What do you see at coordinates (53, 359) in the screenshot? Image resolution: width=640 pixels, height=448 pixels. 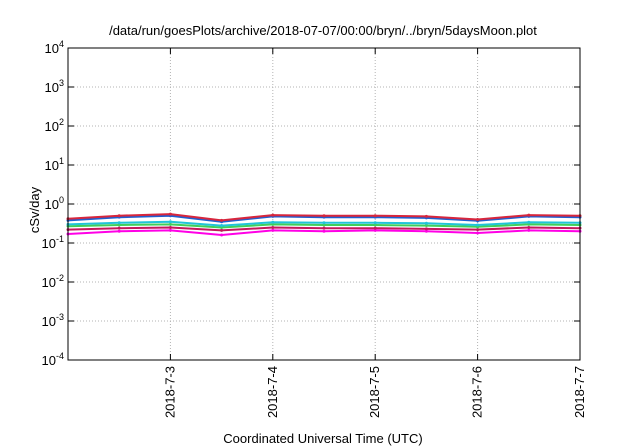 I see `y-tick-label: 10⁻⁴` at bounding box center [53, 359].